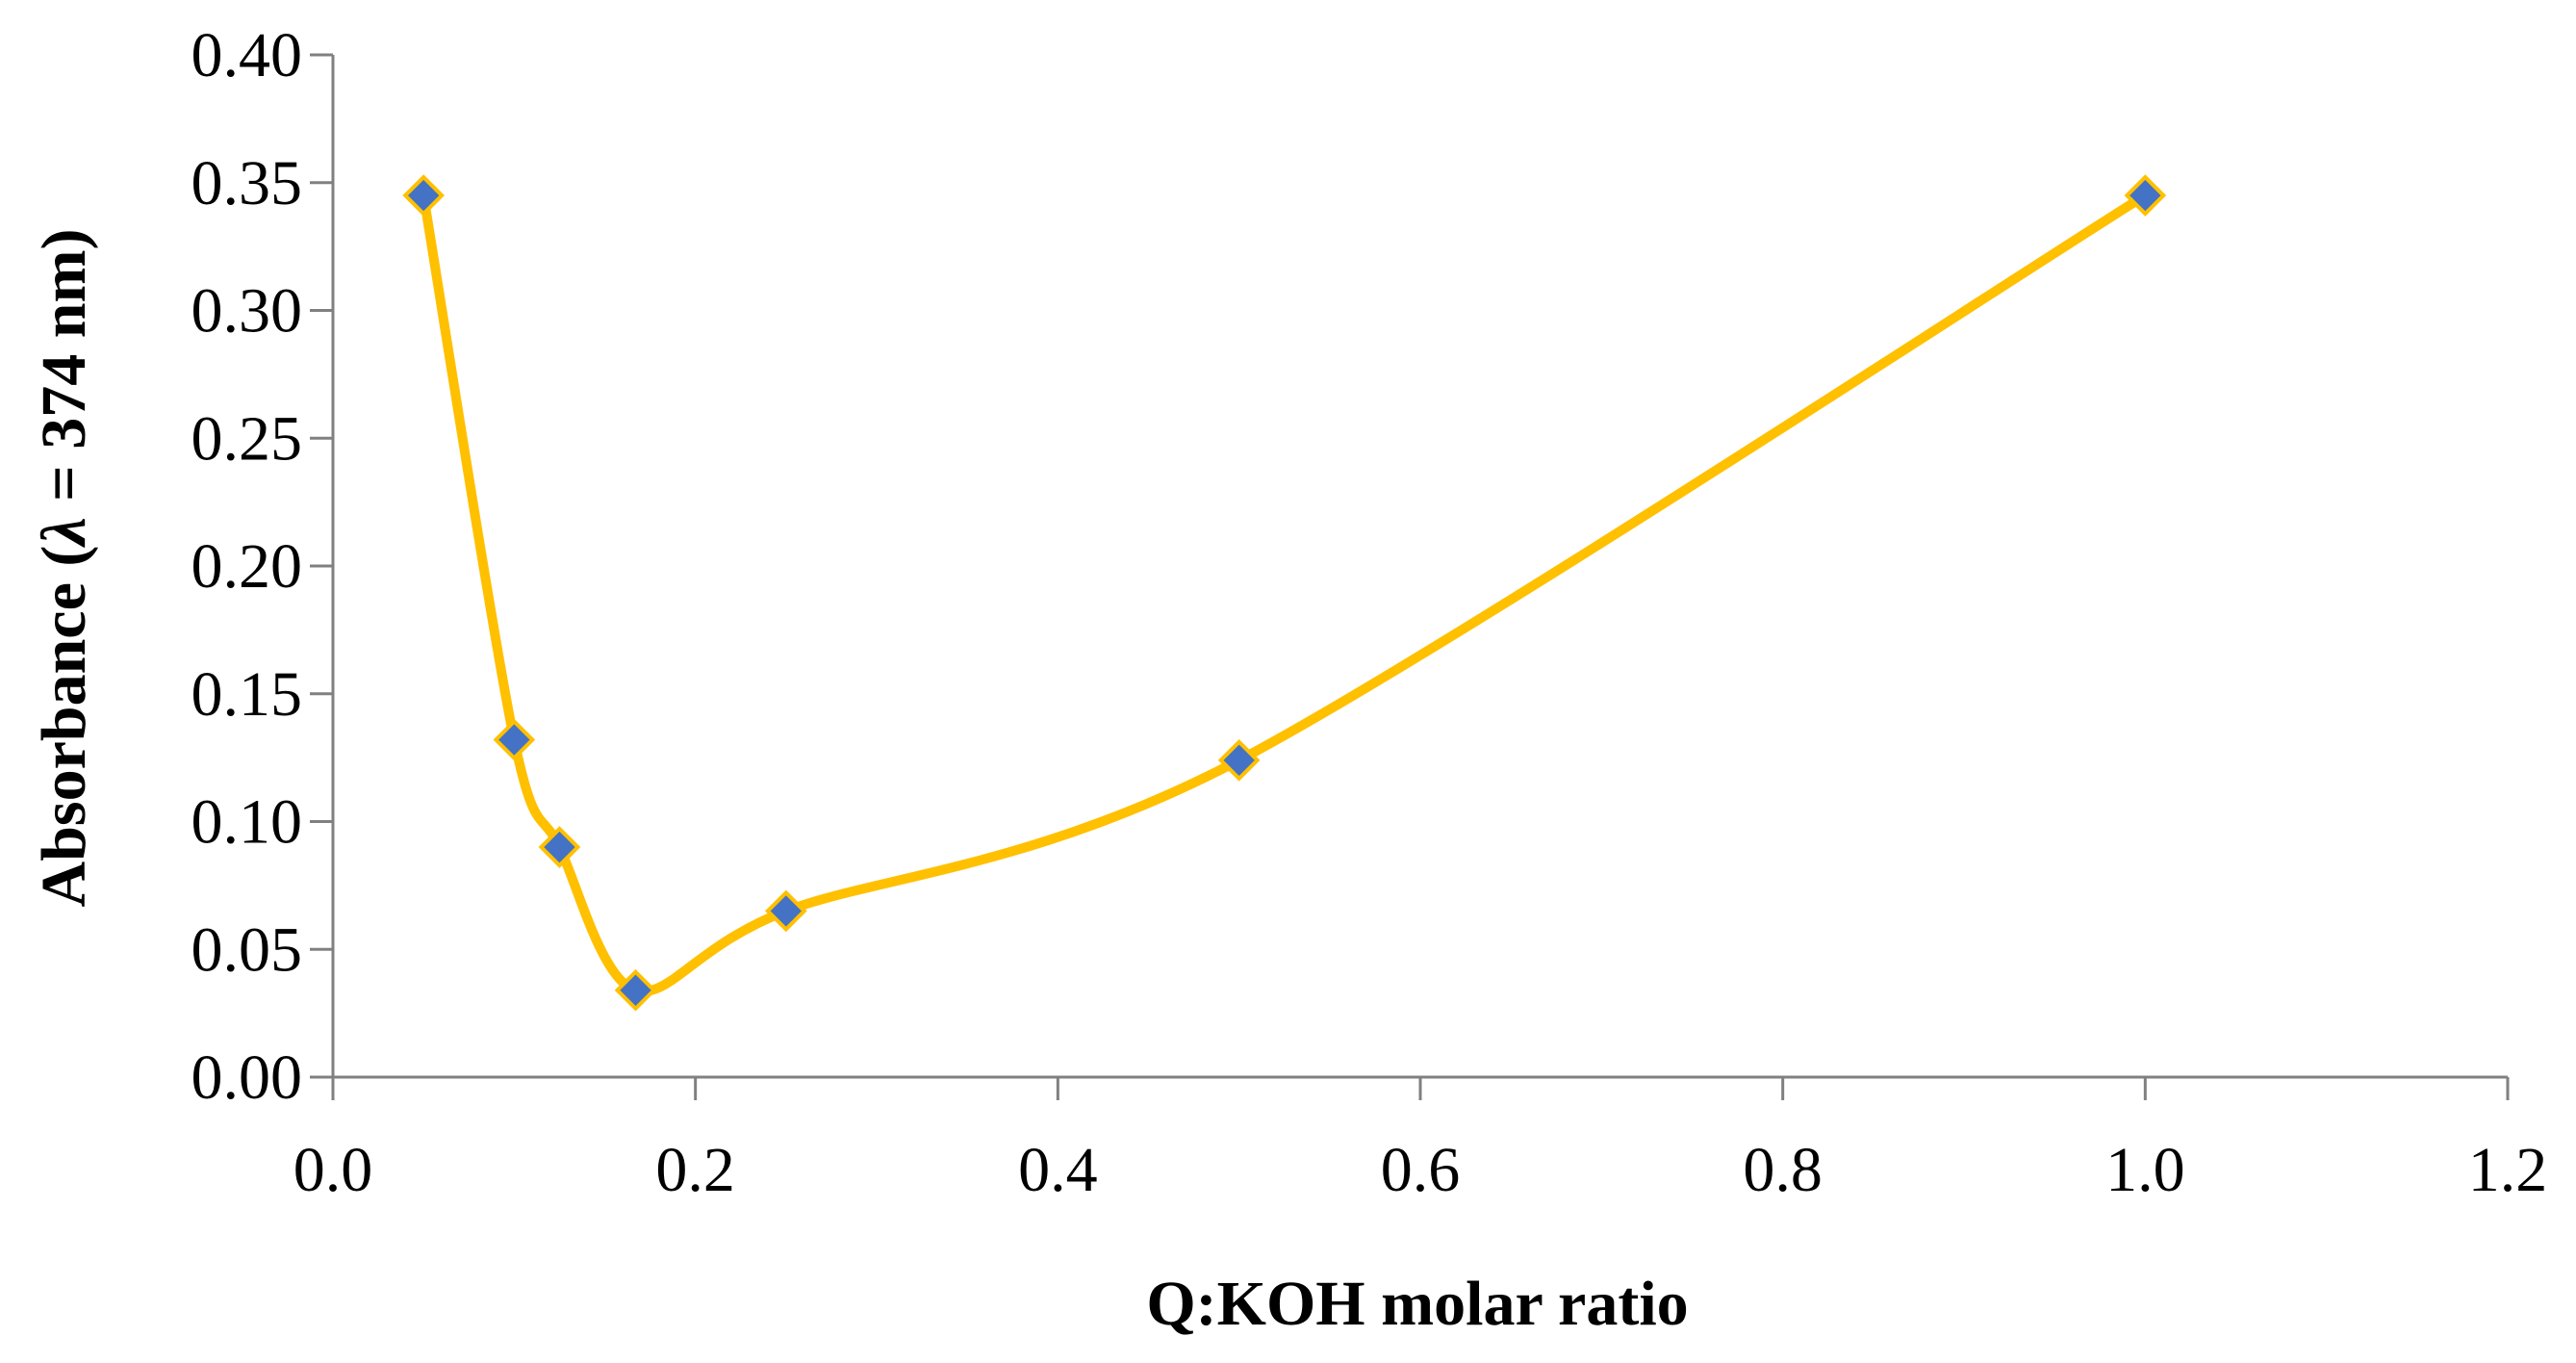  Describe the element at coordinates (247, 1078) in the screenshot. I see `y-tick-label: 0.00` at that location.